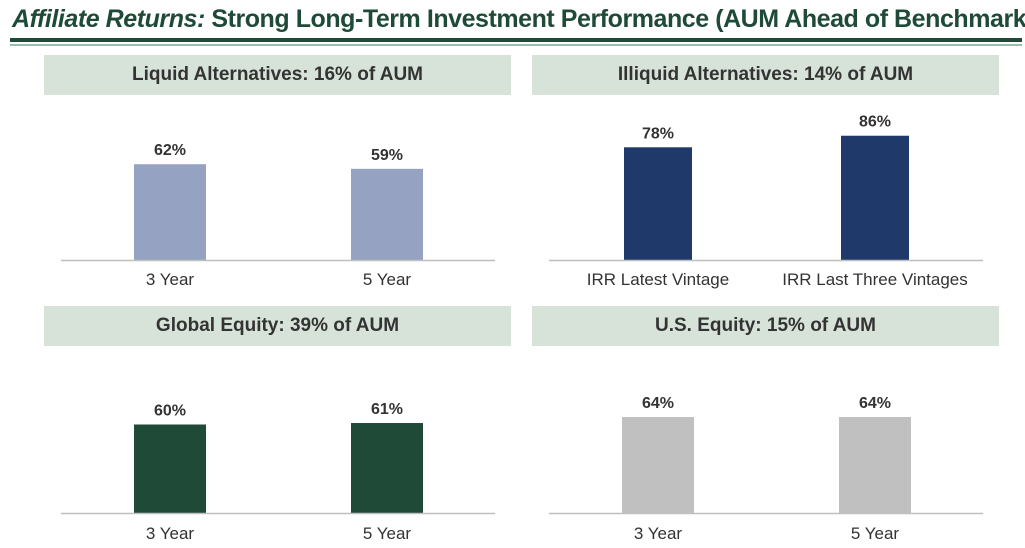  What do you see at coordinates (387, 155) in the screenshot?
I see `value-label-5-year: 59%` at bounding box center [387, 155].